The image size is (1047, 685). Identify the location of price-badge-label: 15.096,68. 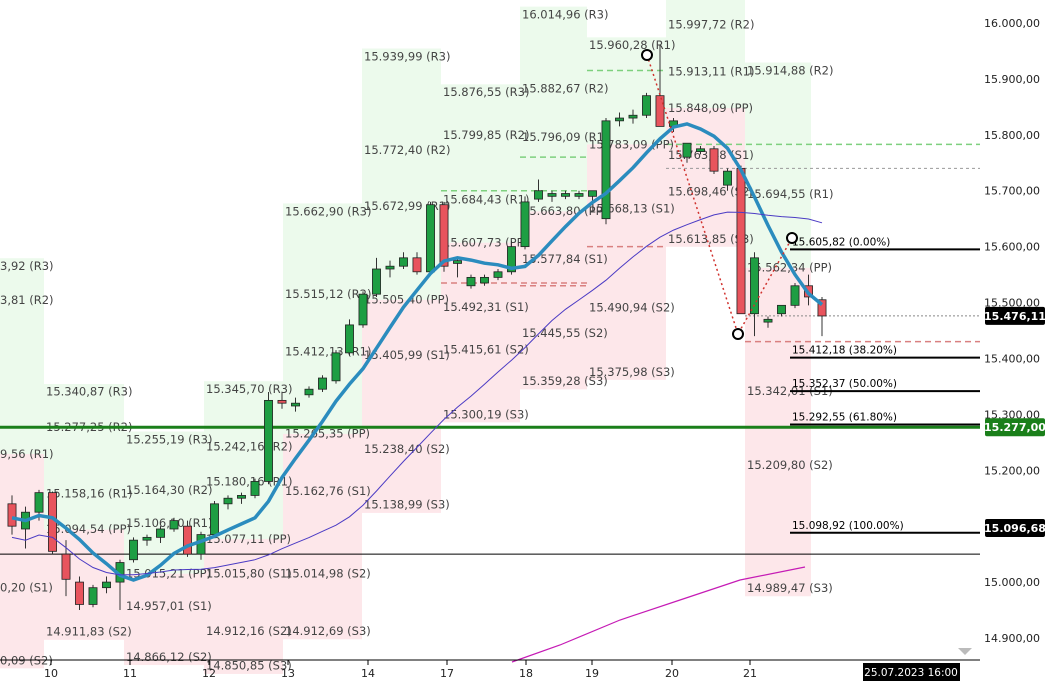
(1015, 528).